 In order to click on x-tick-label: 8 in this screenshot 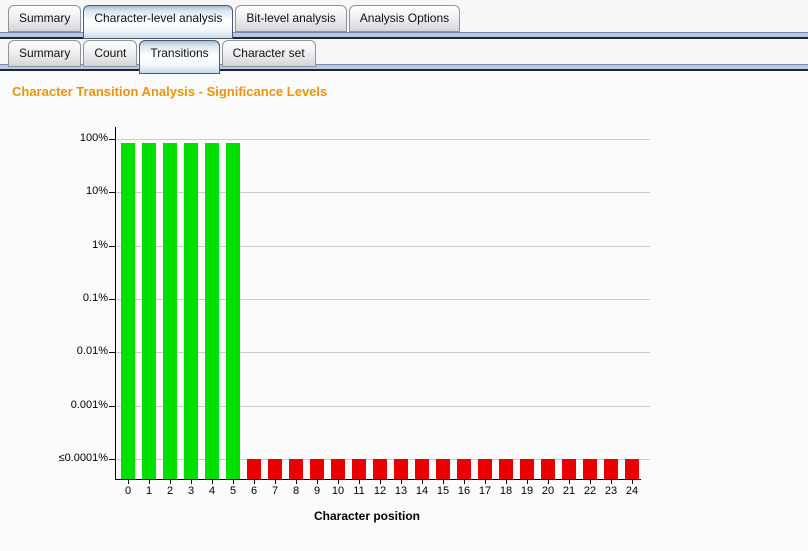, I will do `click(296, 491)`.